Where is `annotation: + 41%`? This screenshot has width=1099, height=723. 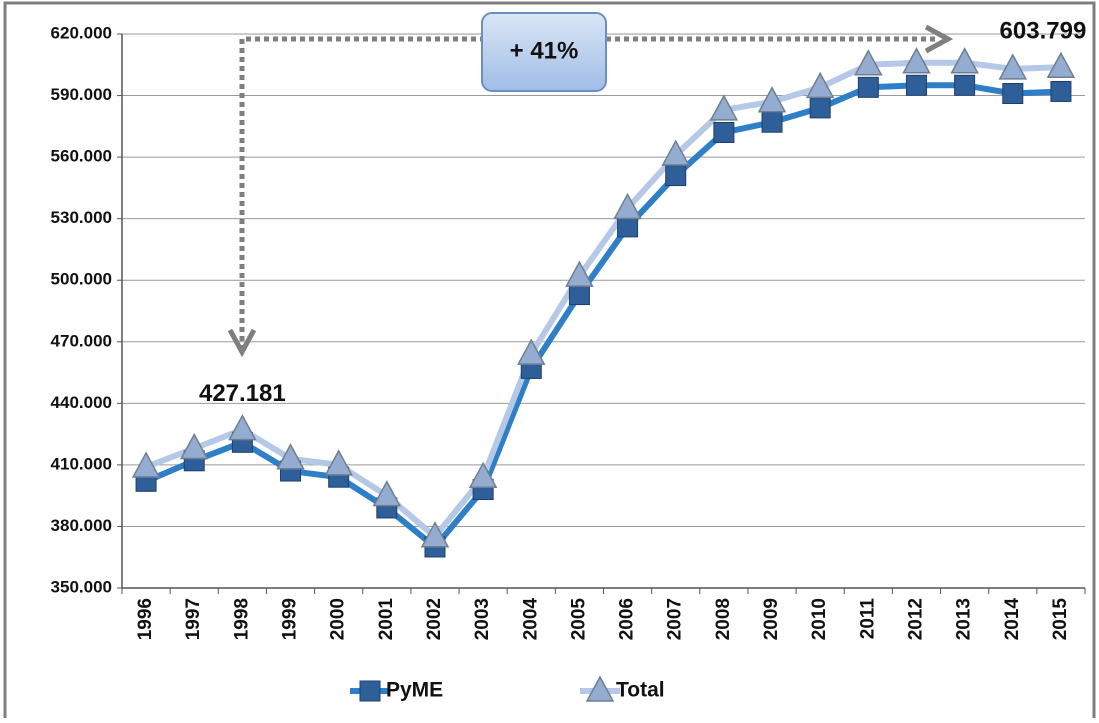 annotation: + 41% is located at coordinates (544, 50).